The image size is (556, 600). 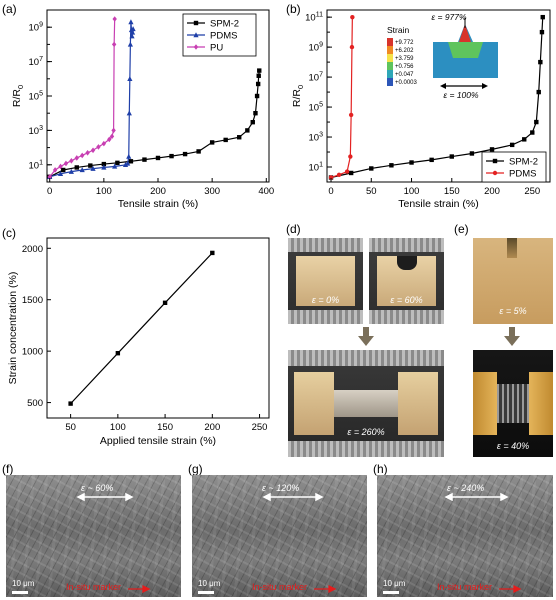 I want to click on colorbar-title: Strain, so click(x=398, y=30).